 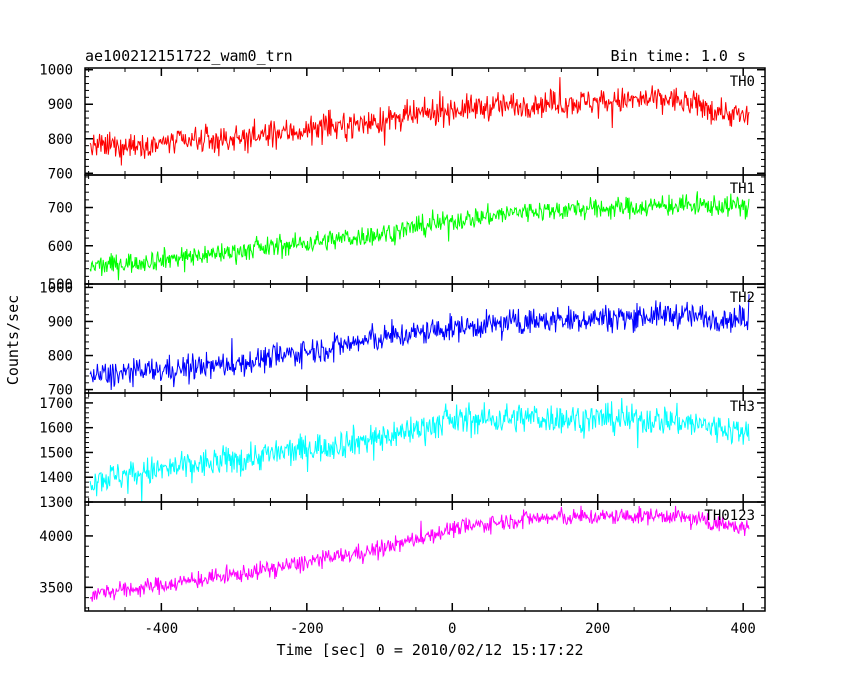 What do you see at coordinates (56, 429) in the screenshot?
I see `y-tick-label: 1600` at bounding box center [56, 429].